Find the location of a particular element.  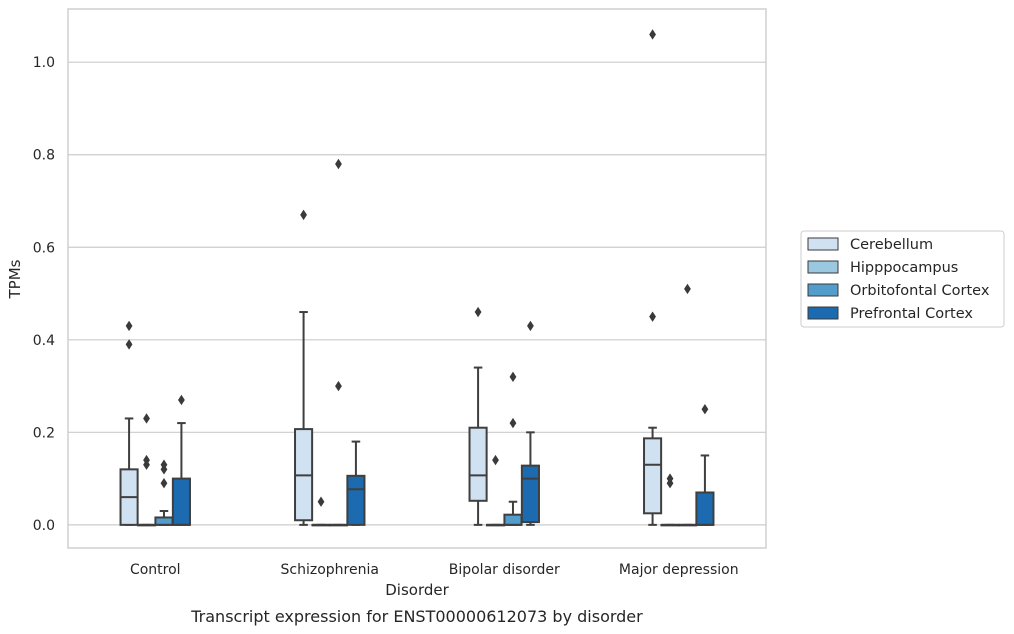

x-tick-label: Bipolar disorder is located at coordinates (504, 570).